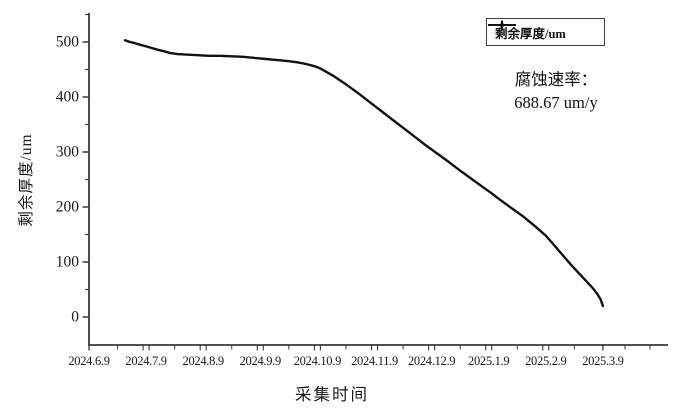 The width and height of the screenshot is (674, 412). What do you see at coordinates (546, 361) in the screenshot?
I see `x-tick-label: 2025.2.9` at bounding box center [546, 361].